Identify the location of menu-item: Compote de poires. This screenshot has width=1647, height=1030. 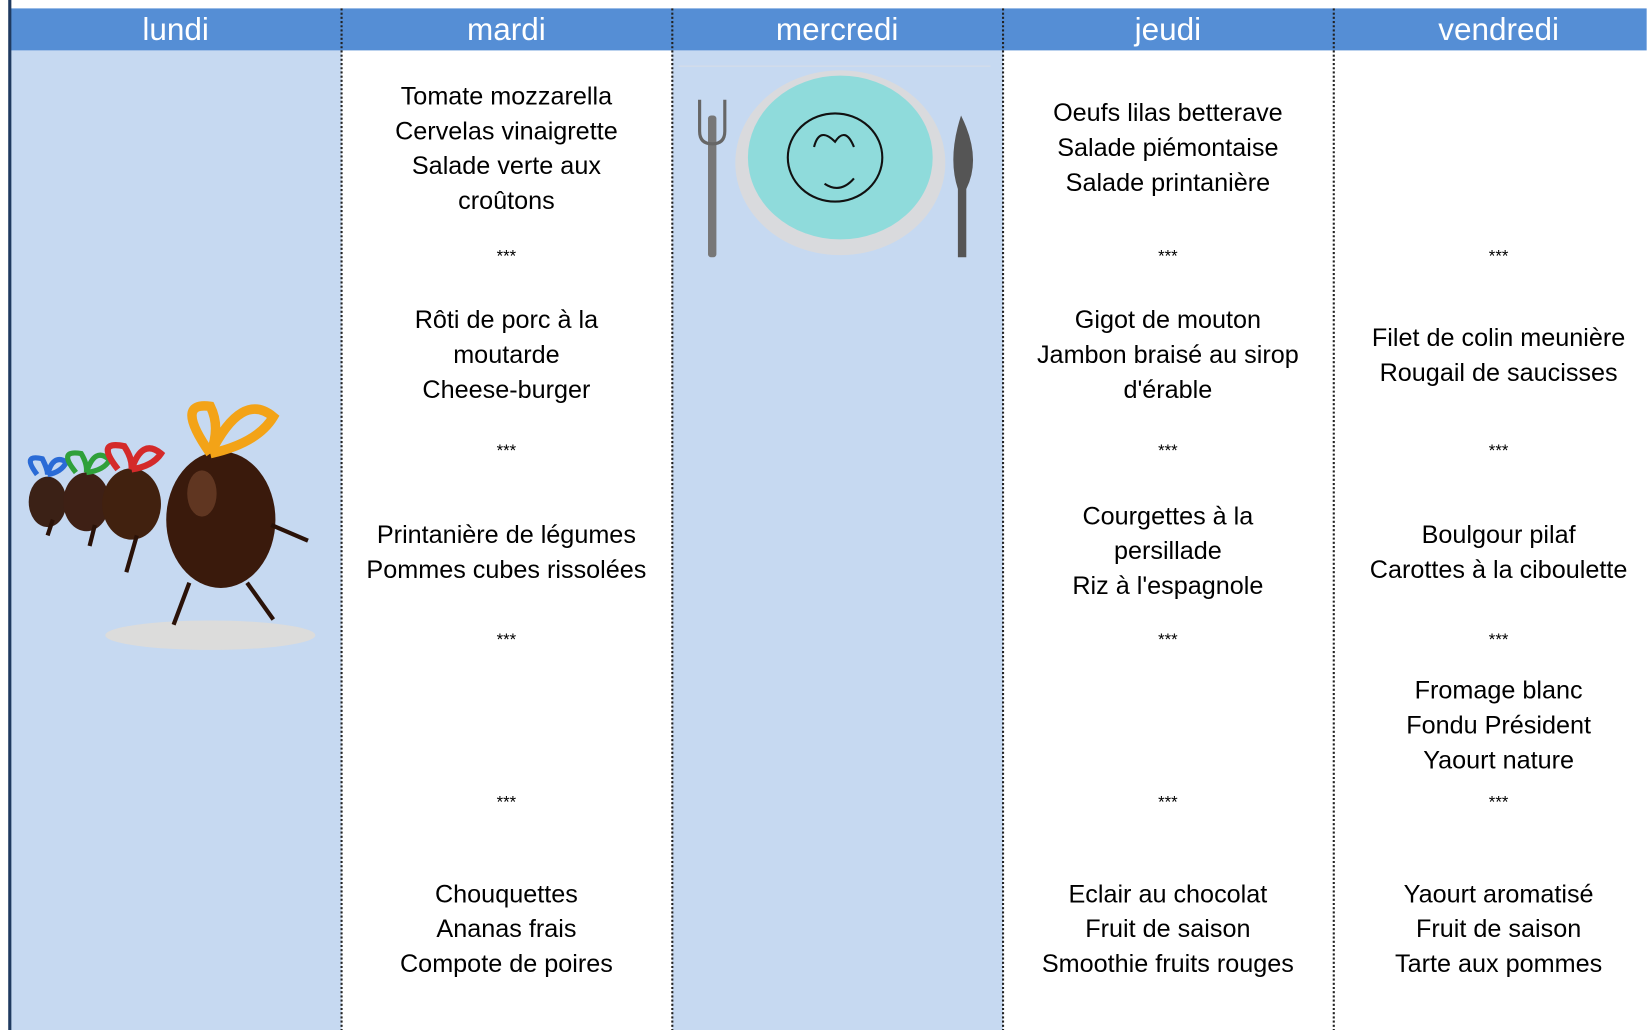
(506, 964).